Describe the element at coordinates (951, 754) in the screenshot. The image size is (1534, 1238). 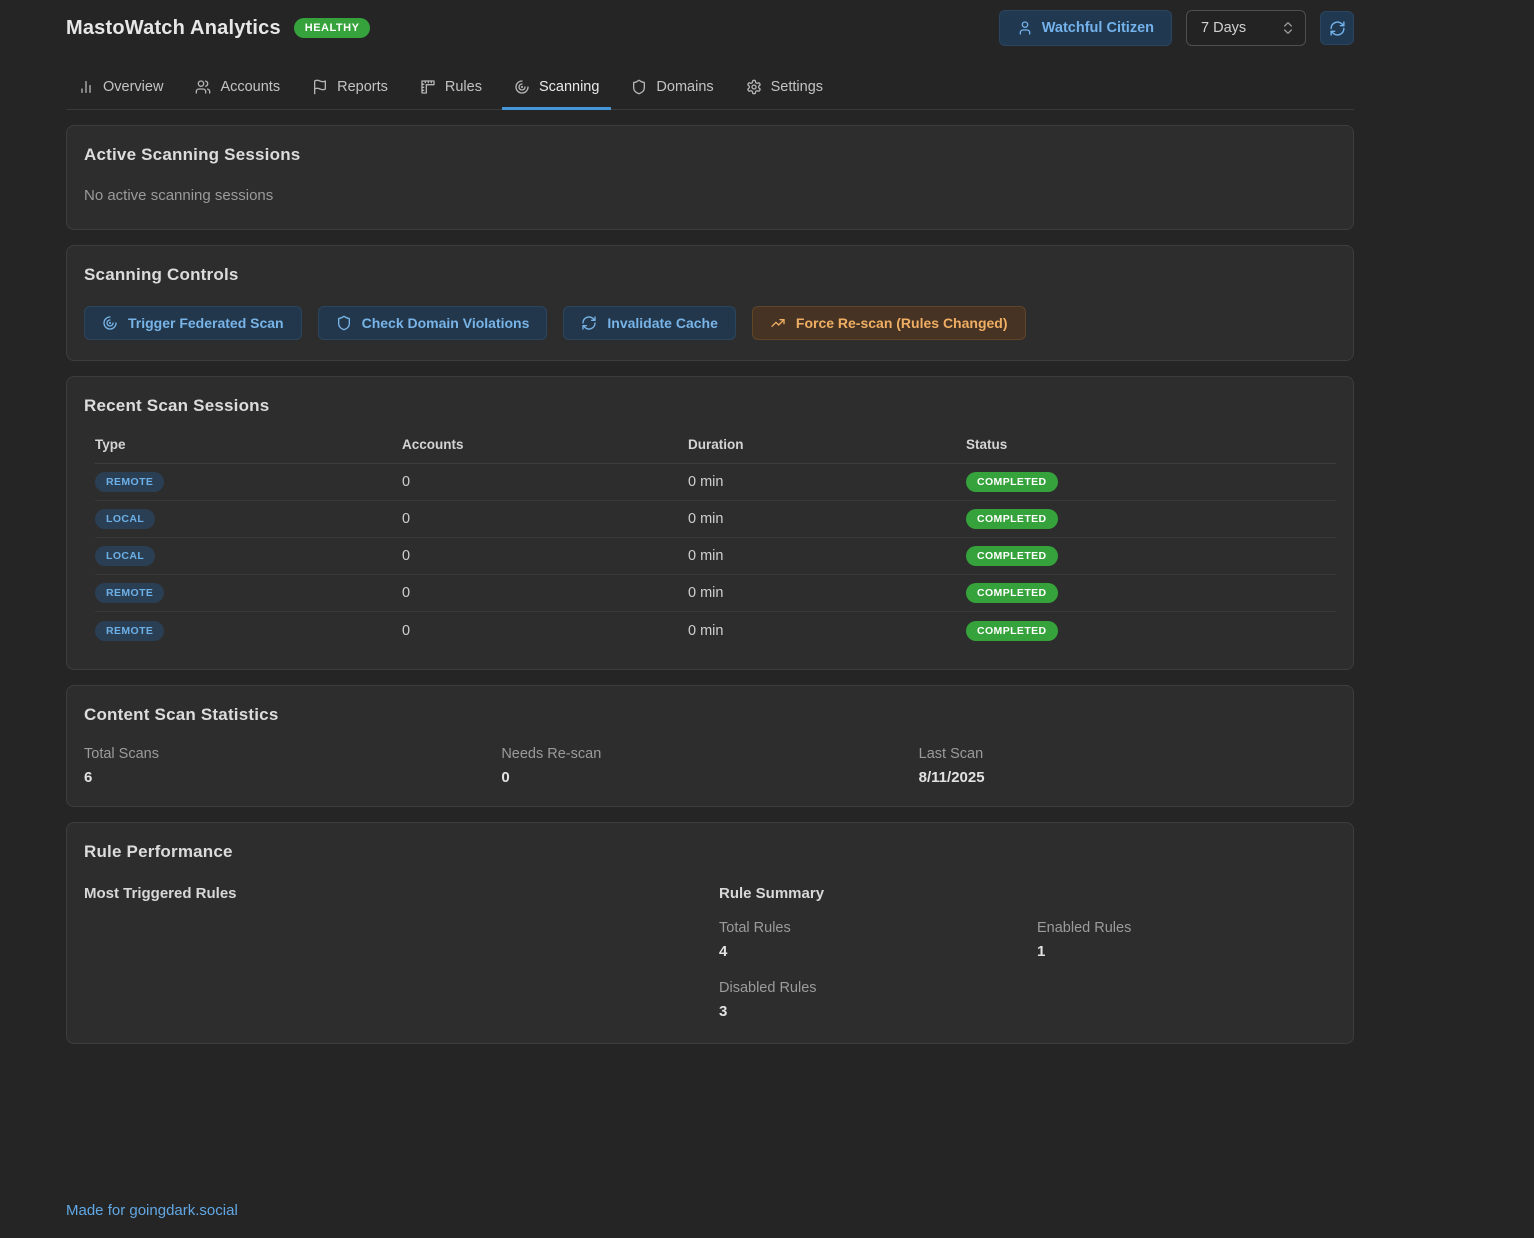
I see `stat-label: Last Scan` at that location.